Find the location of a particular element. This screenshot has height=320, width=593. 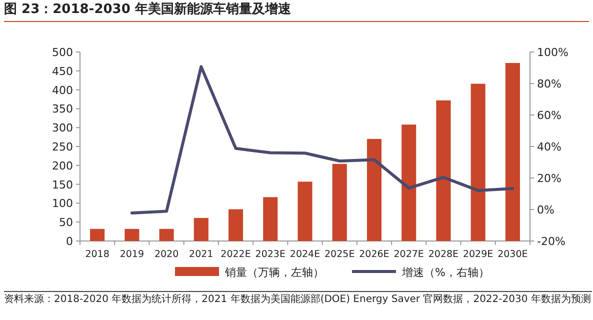

y2-tick-label: 20% is located at coordinates (549, 178).